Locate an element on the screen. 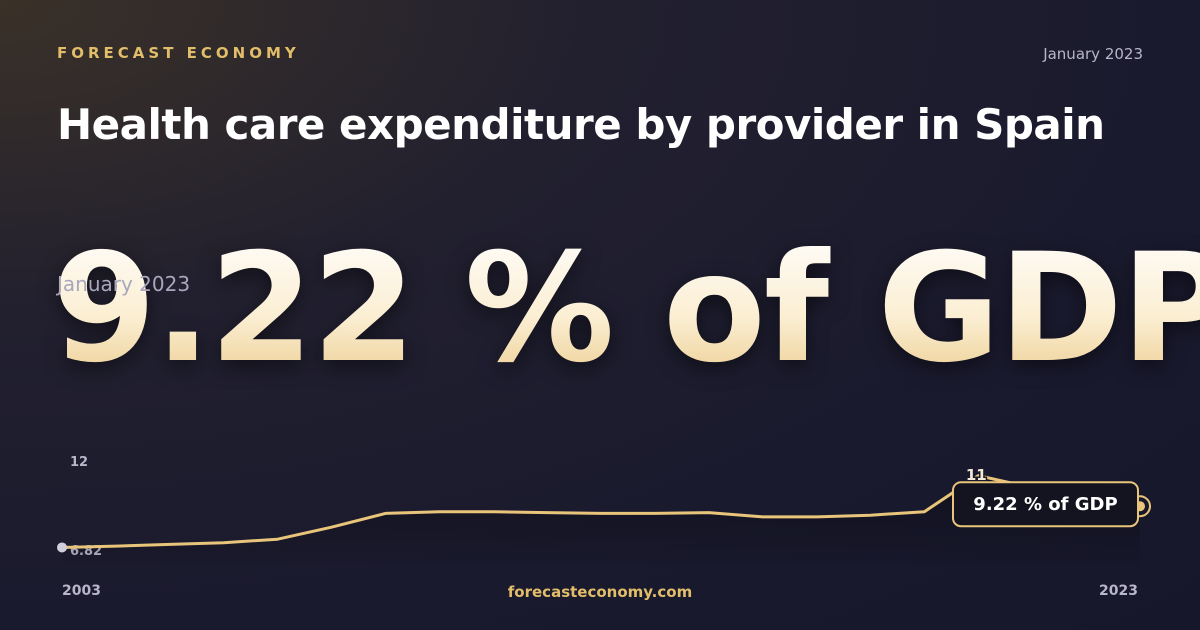 The width and height of the screenshot is (1200, 630). area is located at coordinates (601, 520).